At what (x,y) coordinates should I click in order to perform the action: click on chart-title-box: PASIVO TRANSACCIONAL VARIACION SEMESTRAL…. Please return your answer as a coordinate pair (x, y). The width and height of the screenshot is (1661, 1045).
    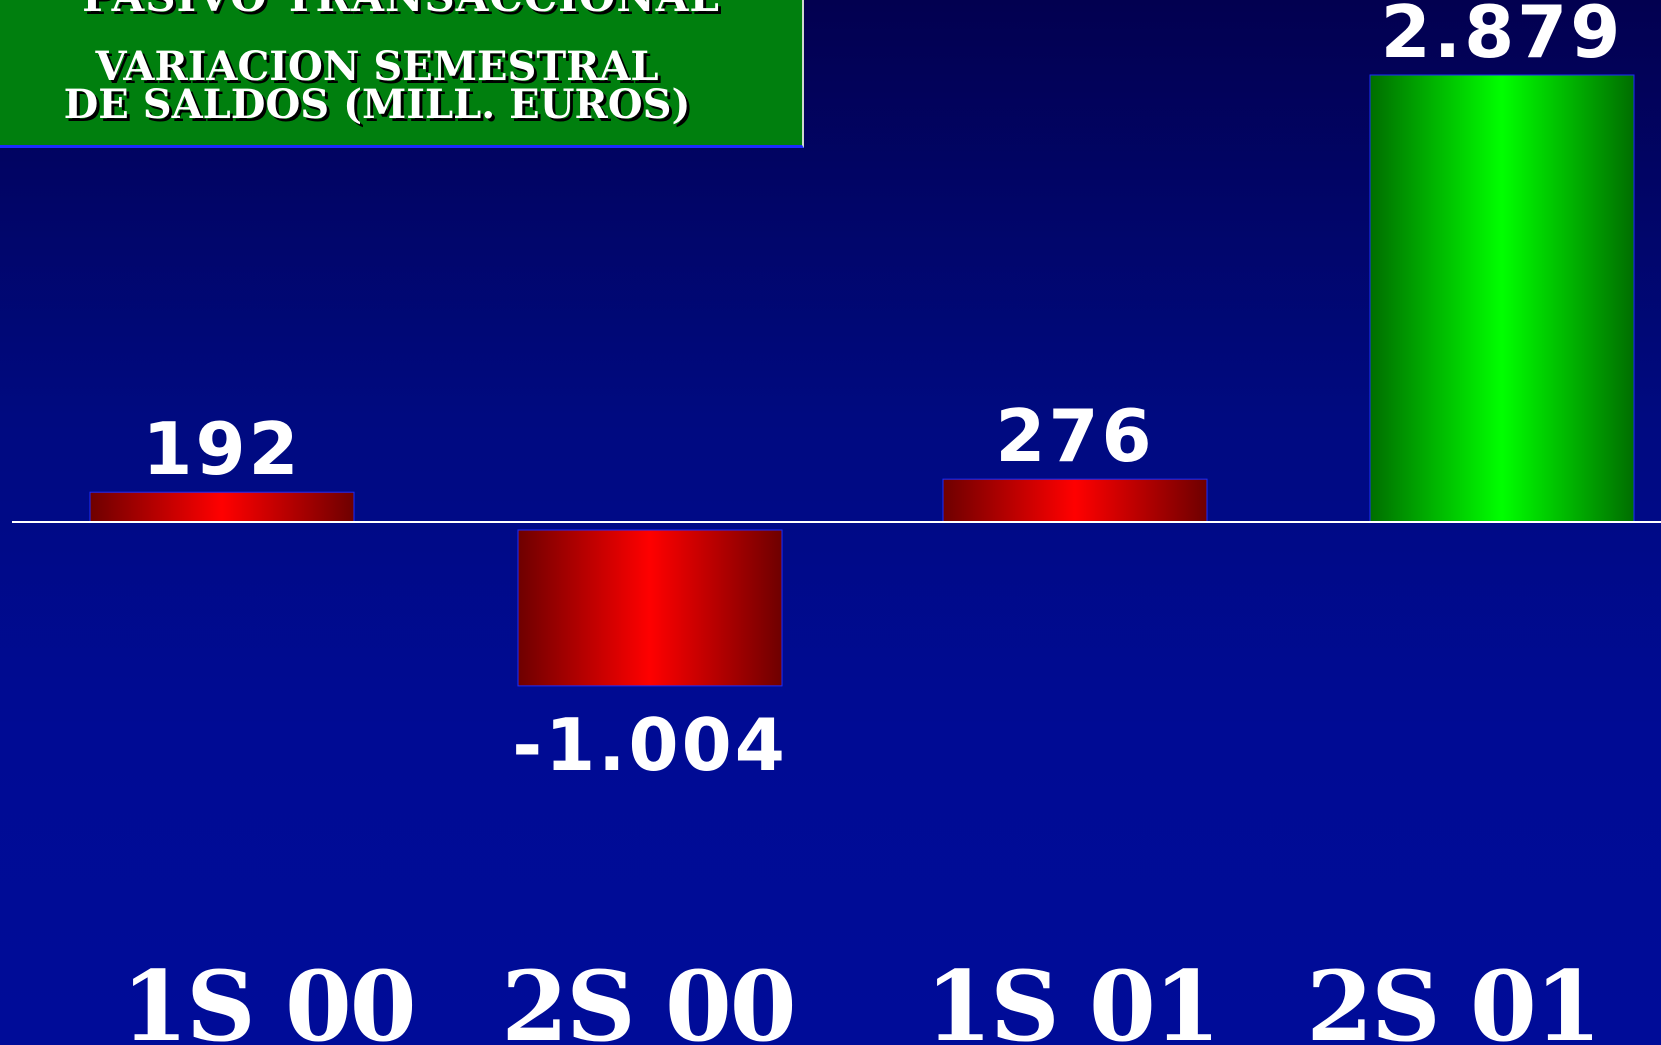
    Looking at the image, I should click on (402, 74).